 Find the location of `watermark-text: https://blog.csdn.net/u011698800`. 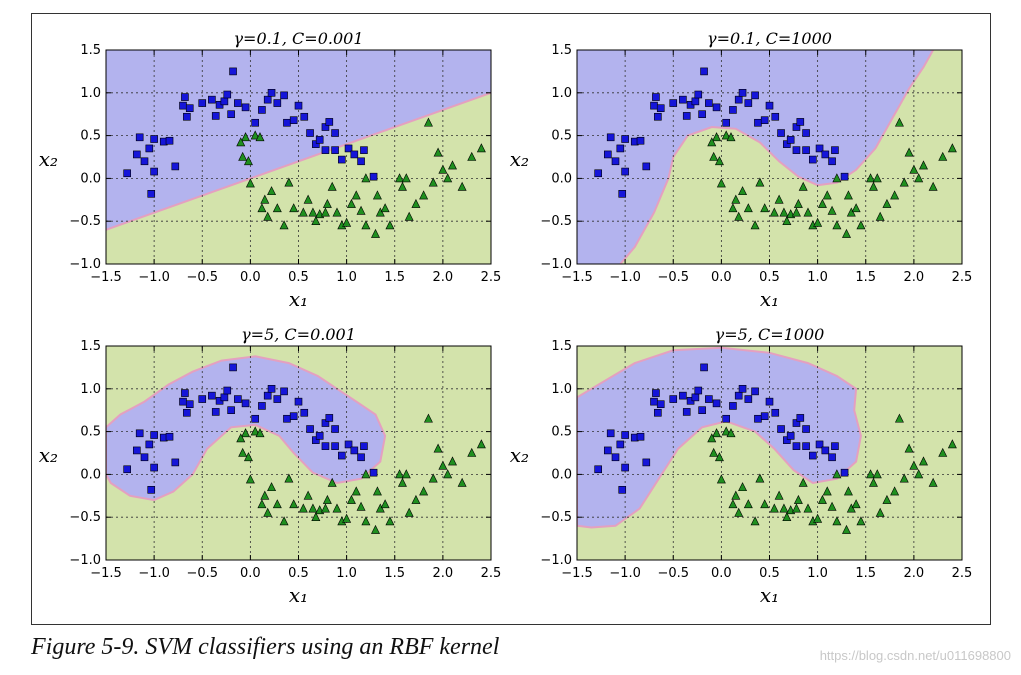

watermark-text: https://blog.csdn.net/u011698800 is located at coordinates (915, 655).